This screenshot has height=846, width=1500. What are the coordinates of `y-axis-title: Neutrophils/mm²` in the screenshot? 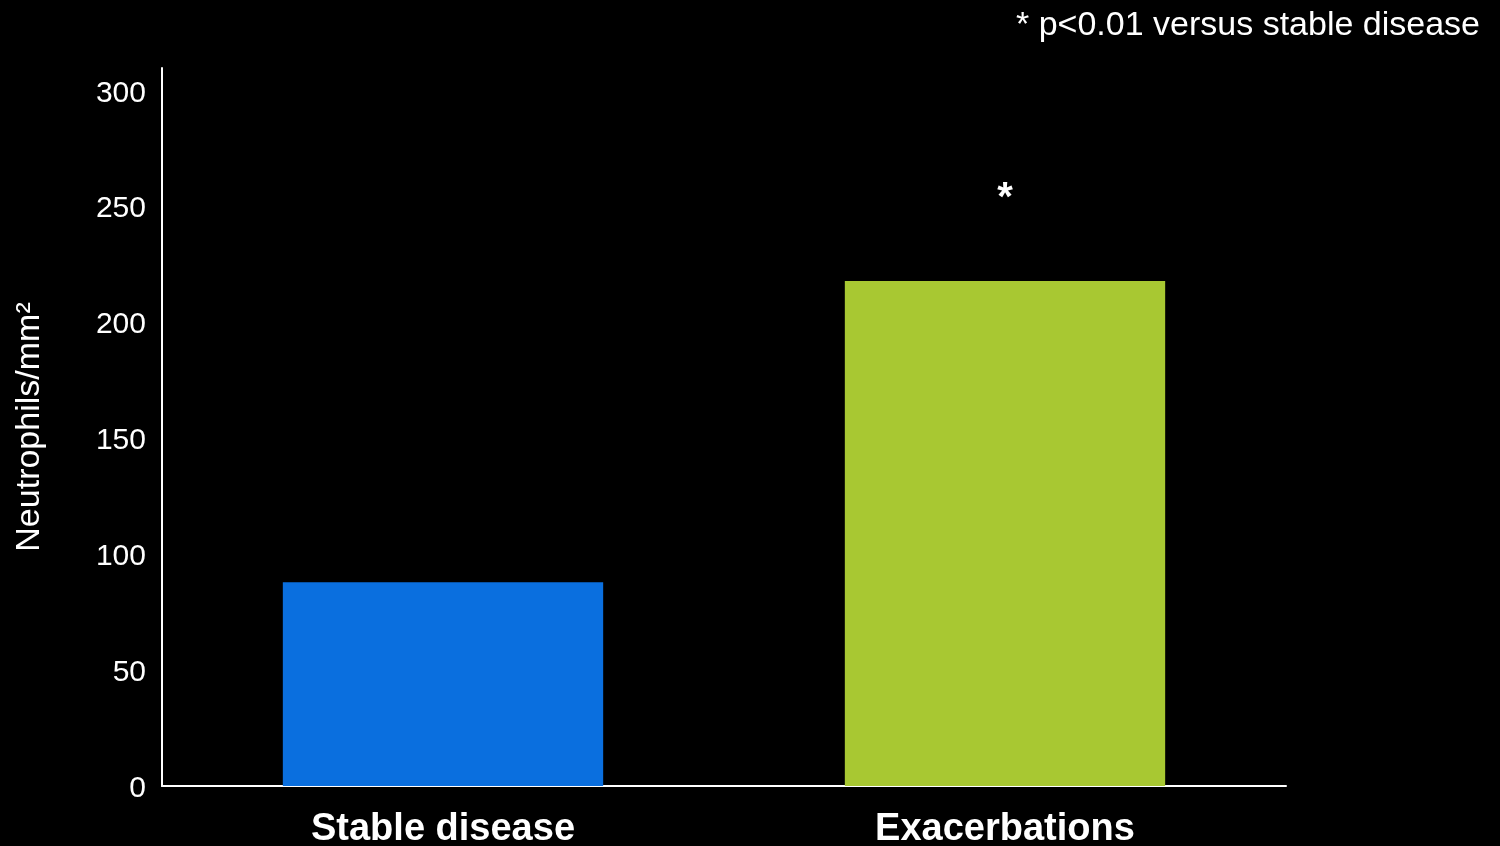 It's located at (27, 427).